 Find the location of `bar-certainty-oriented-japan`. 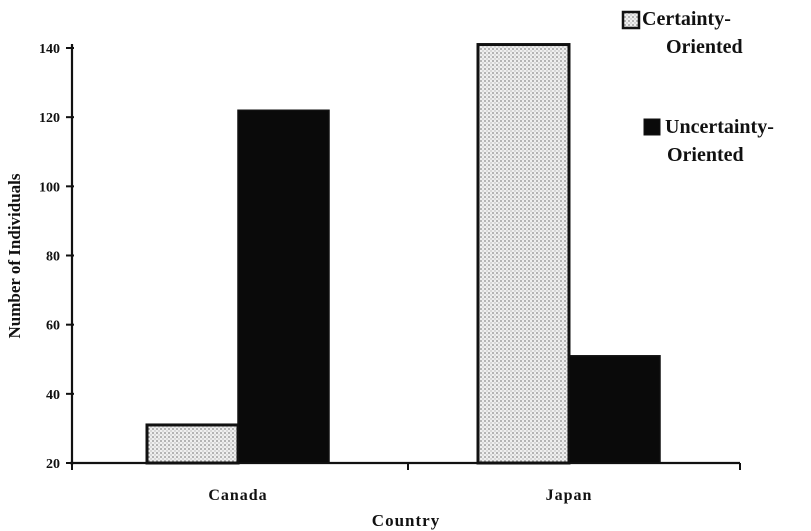

bar-certainty-oriented-japan is located at coordinates (523, 254).